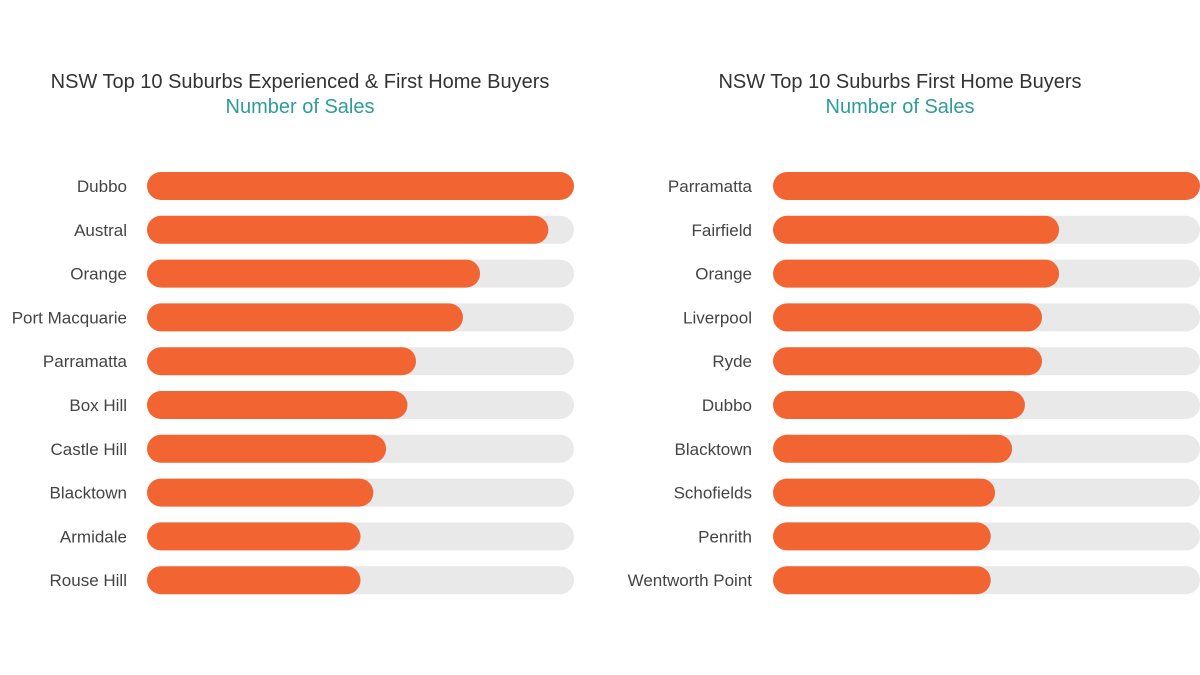 The width and height of the screenshot is (1200, 675). I want to click on bar-row: Fairfield, so click(946, 229).